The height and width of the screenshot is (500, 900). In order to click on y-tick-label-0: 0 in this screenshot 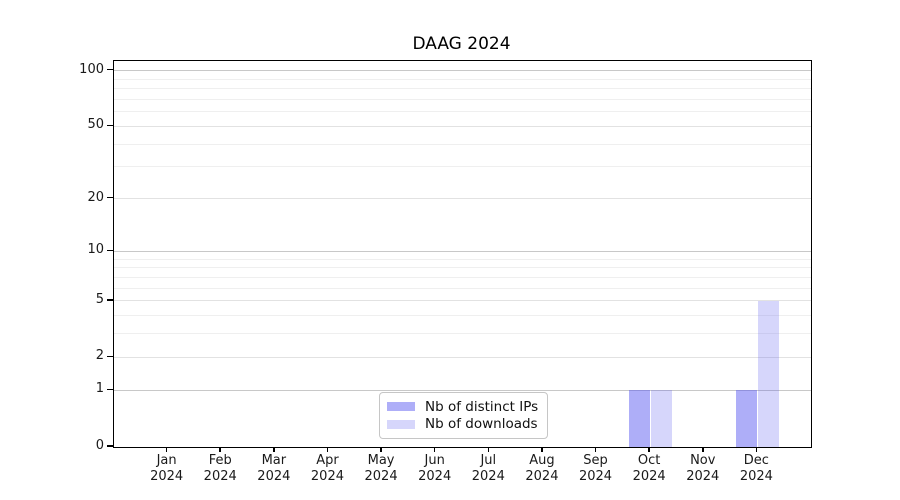, I will do `click(99, 445)`.